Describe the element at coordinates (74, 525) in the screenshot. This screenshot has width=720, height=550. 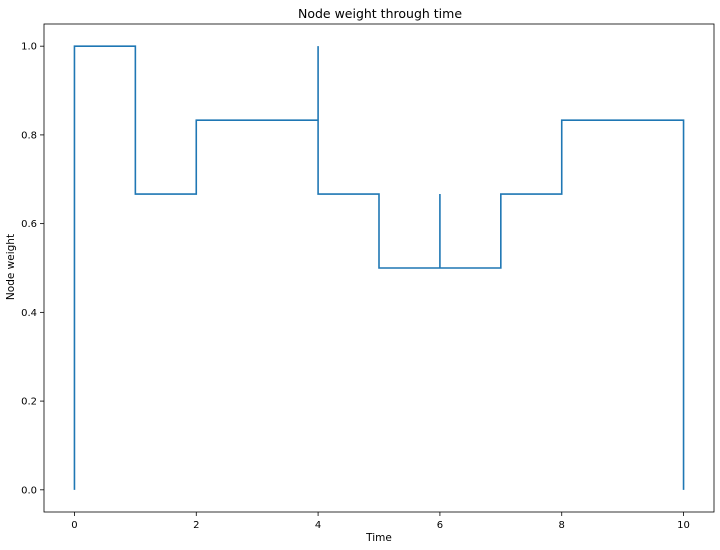
I see `x-tick-label: 0` at that location.